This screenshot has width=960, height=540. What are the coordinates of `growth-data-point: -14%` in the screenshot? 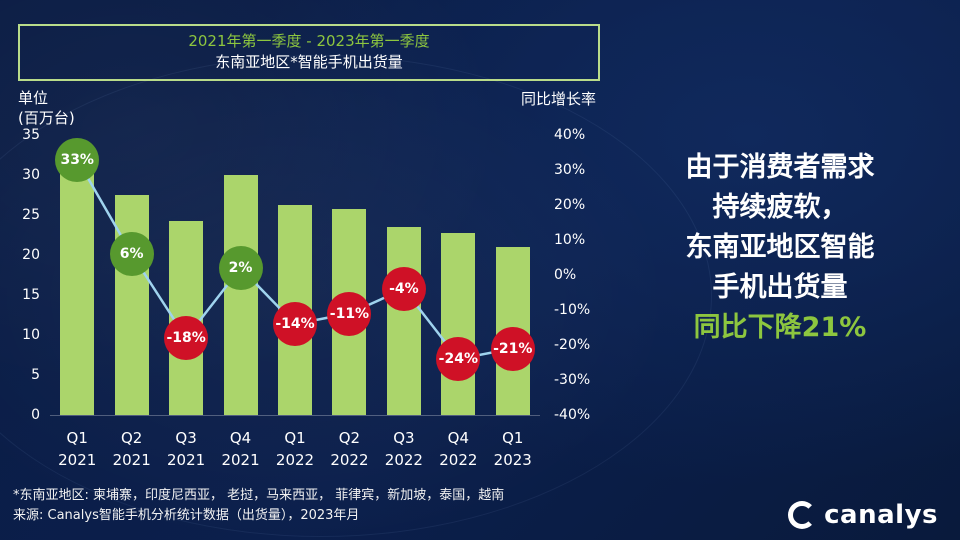 It's located at (295, 324).